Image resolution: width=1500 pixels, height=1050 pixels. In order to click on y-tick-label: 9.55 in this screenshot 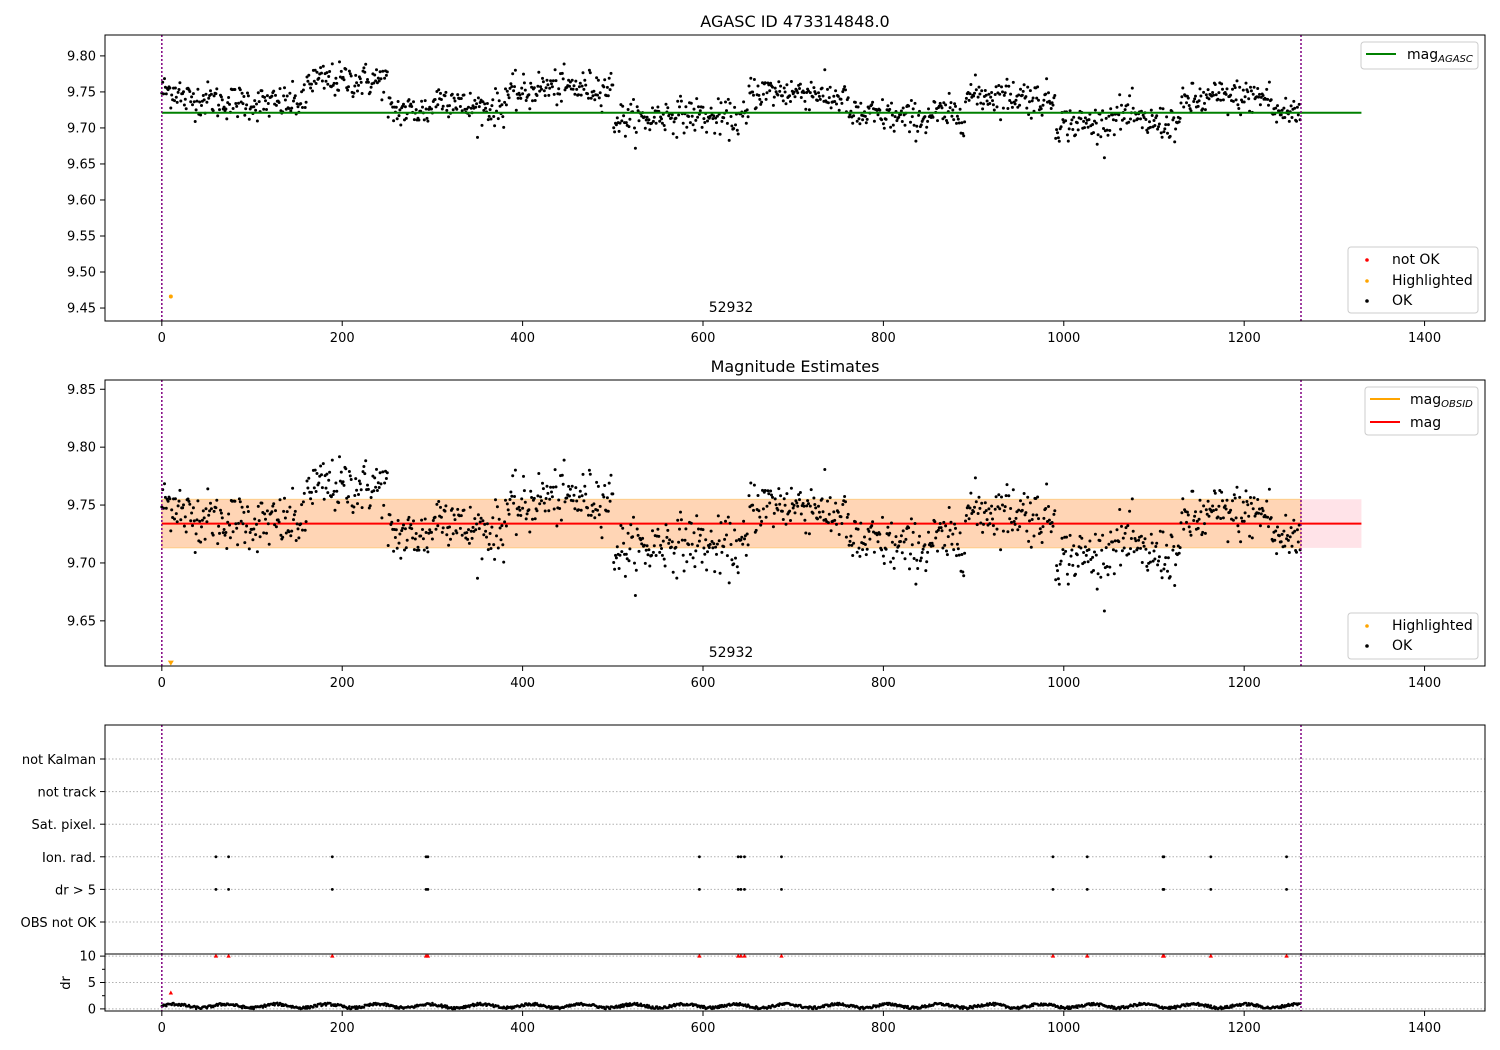, I will do `click(81, 236)`.